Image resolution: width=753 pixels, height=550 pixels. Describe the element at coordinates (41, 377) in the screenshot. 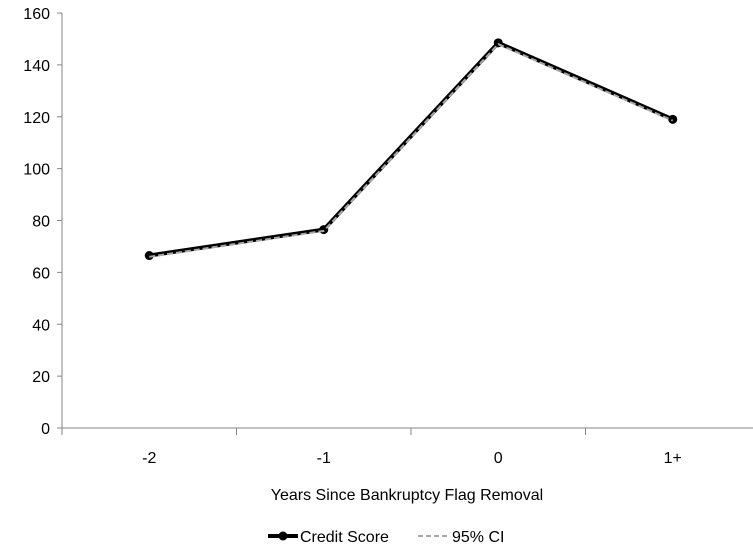

I see `y-tick-label: 20` at that location.